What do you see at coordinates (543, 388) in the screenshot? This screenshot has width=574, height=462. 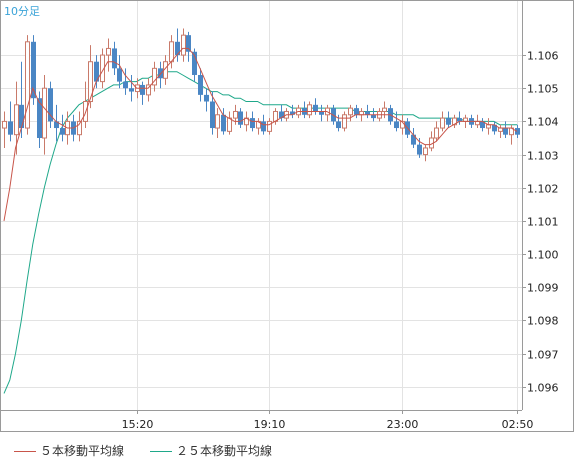 I see `y-tick-label: 1.096` at bounding box center [543, 388].